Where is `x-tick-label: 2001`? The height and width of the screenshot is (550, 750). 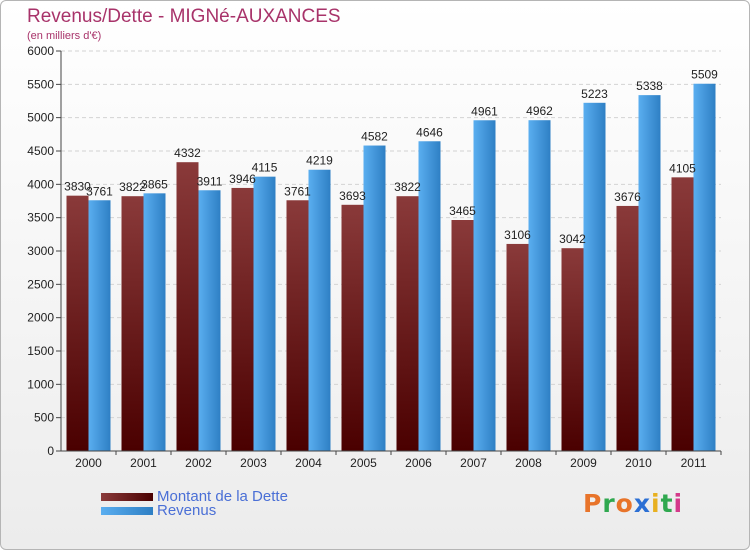 x-tick-label: 2001 is located at coordinates (143, 463).